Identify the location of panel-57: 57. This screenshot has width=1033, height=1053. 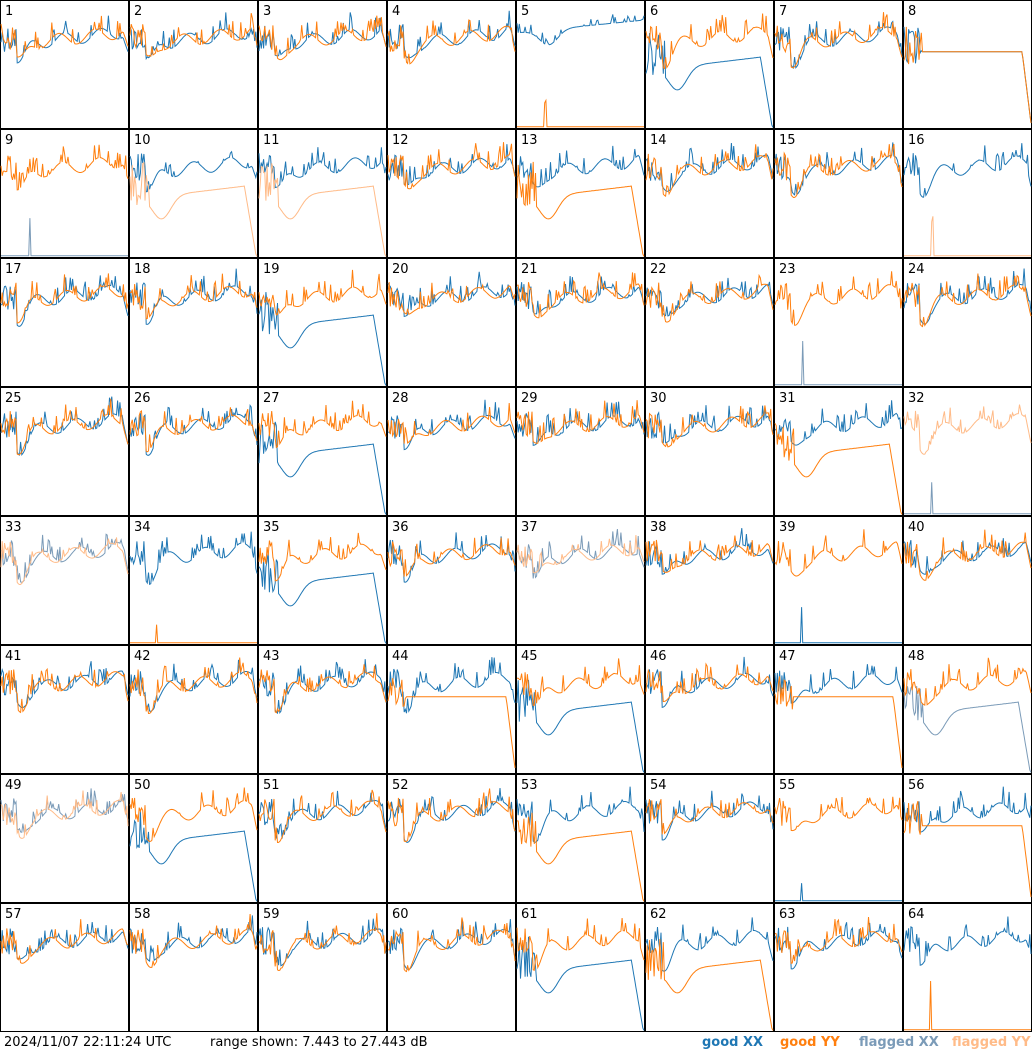
(64, 967).